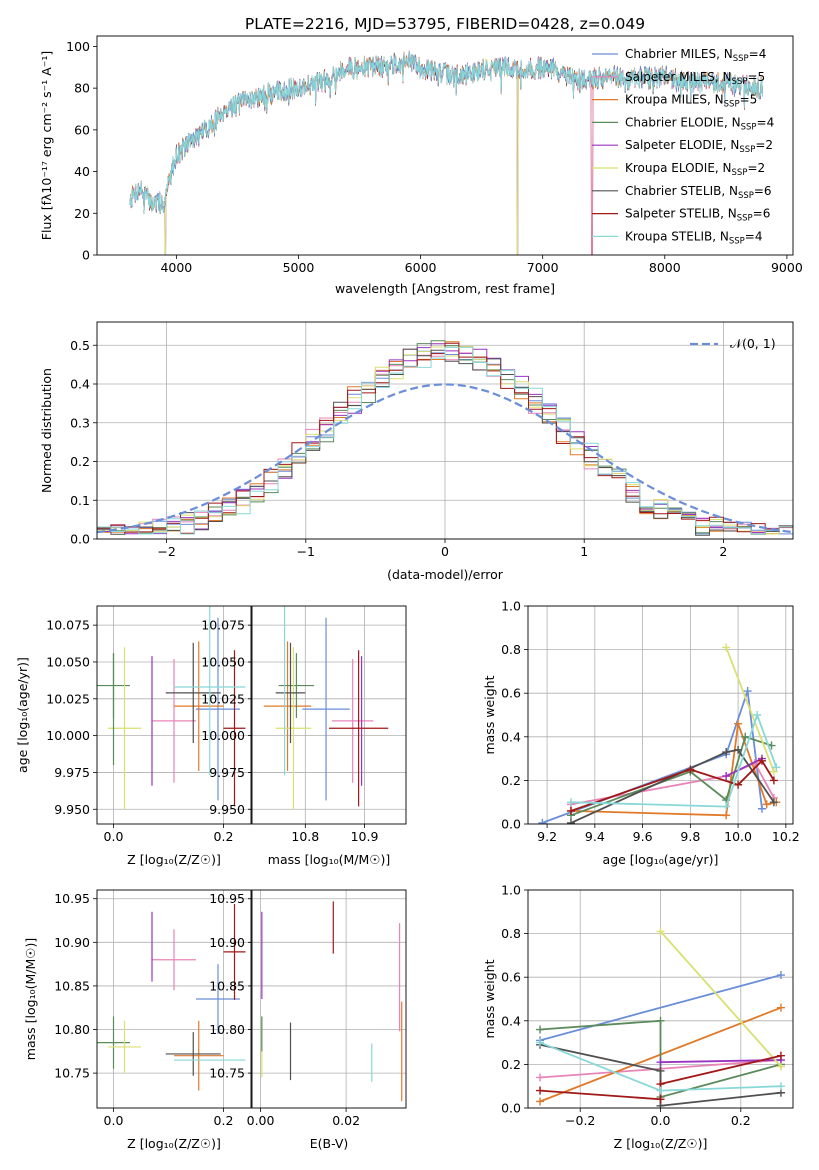 The width and height of the screenshot is (819, 1170). What do you see at coordinates (68, 698) in the screenshot?
I see `y-tick-label: 10.025` at bounding box center [68, 698].